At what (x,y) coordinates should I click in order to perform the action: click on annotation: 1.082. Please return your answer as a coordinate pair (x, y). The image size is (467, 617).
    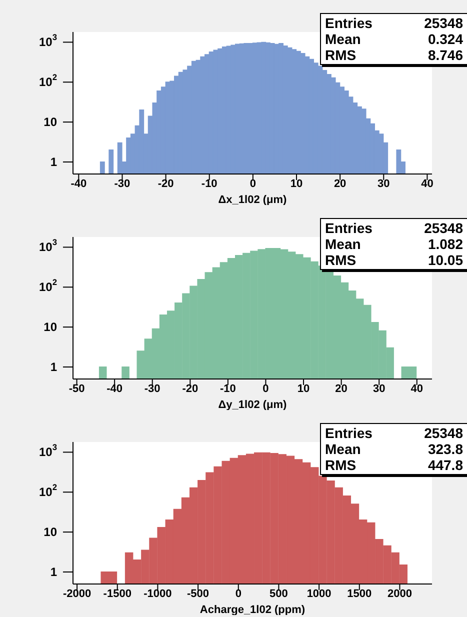
    Looking at the image, I should click on (445, 244).